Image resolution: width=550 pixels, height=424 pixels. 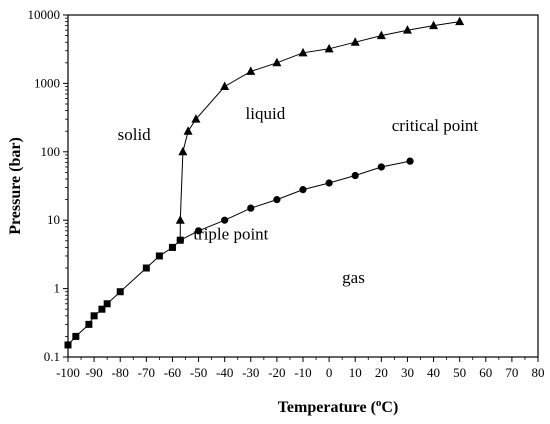 What do you see at coordinates (172, 372) in the screenshot?
I see `x-tick-label: -60` at bounding box center [172, 372].